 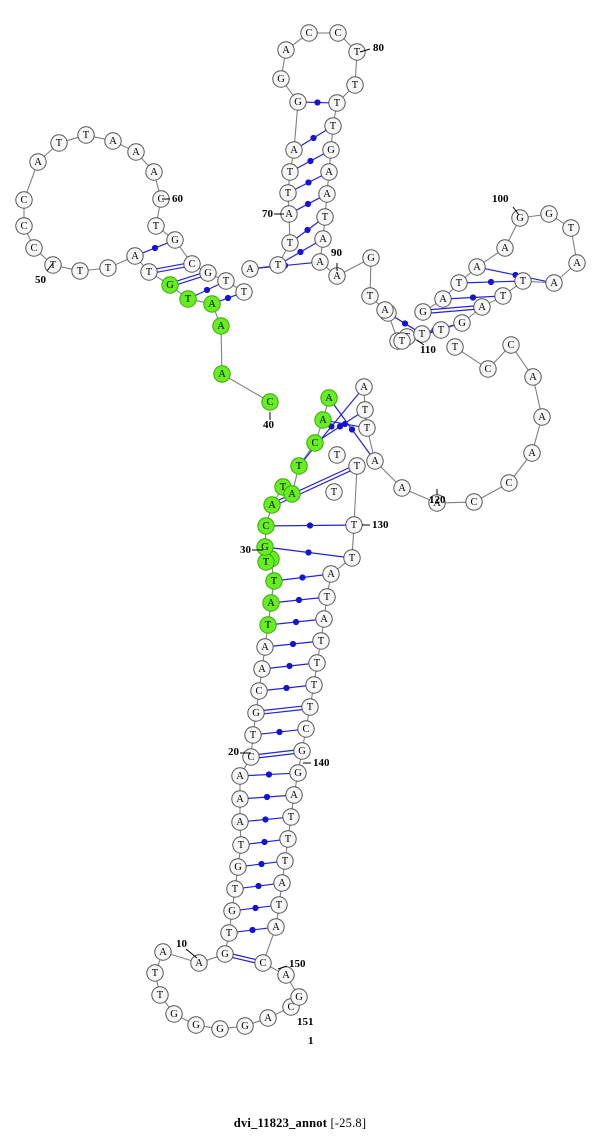 What do you see at coordinates (327, 194) in the screenshot?
I see `nucleotide-85: A` at bounding box center [327, 194].